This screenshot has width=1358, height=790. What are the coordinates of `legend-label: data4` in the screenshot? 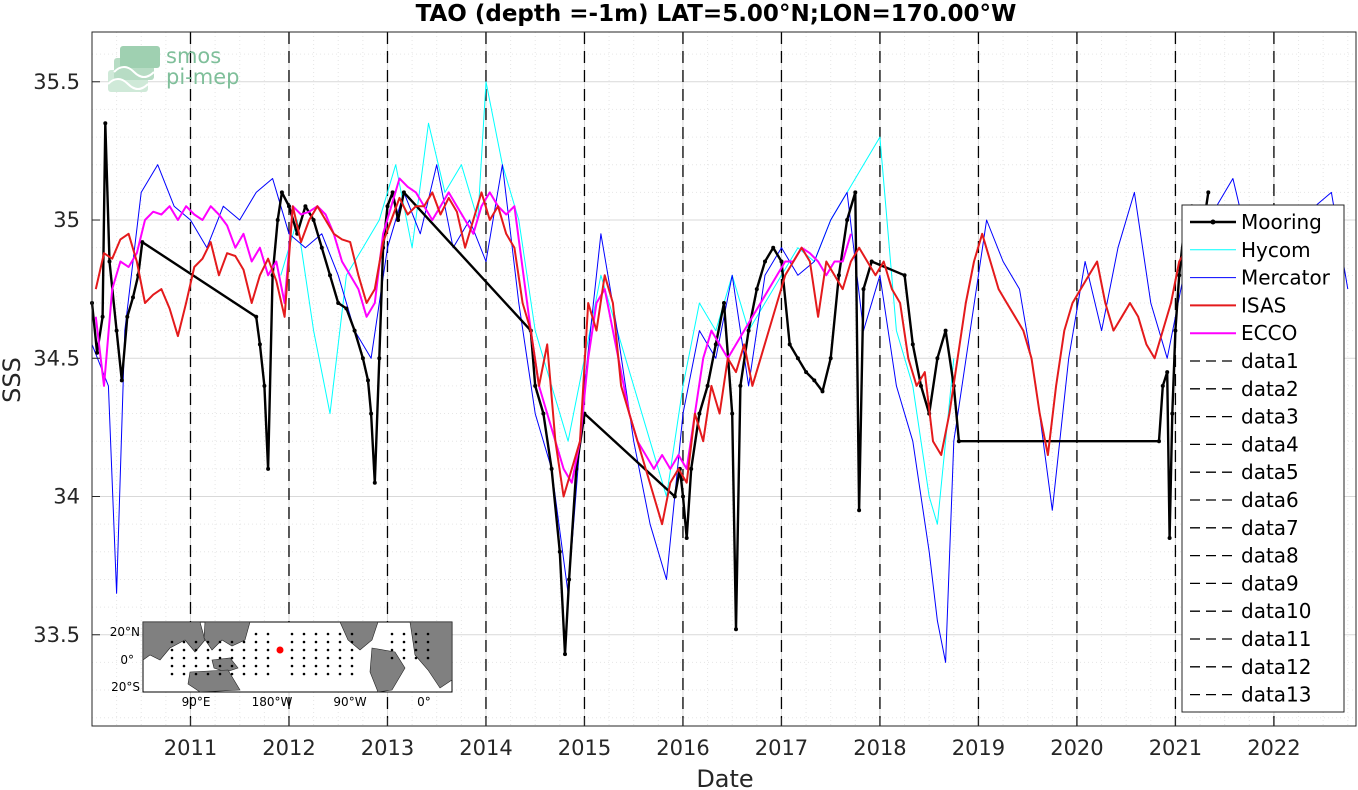 It's located at (1270, 444).